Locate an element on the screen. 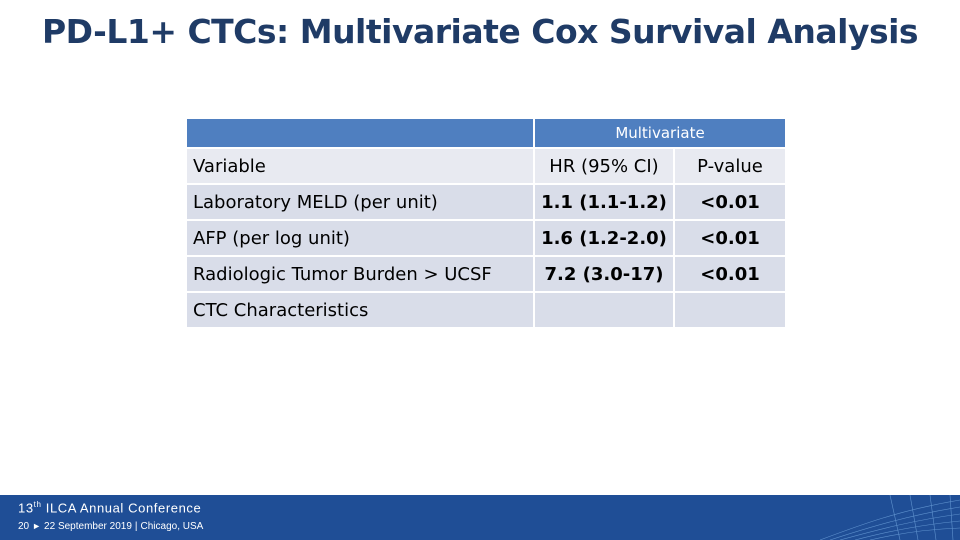 This screenshot has width=960, height=540. table-row: CTC Characteristics is located at coordinates (486, 310).